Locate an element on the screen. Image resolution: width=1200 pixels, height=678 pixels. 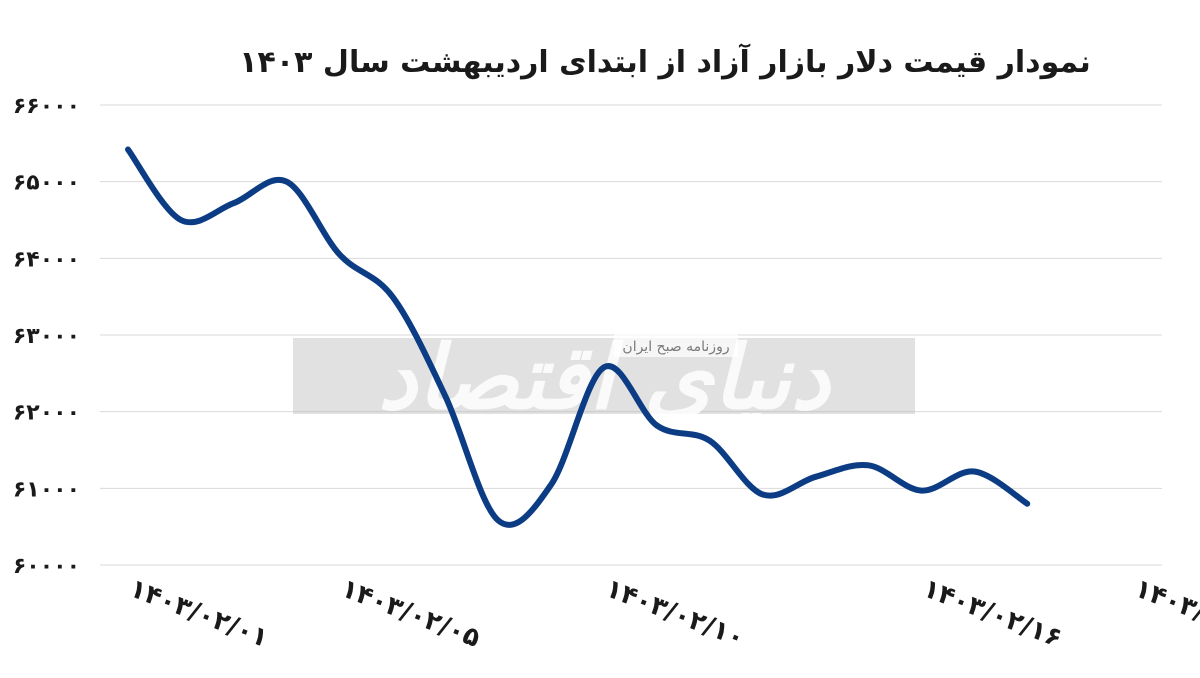
y-tick-label: ۶۶۰۰۰ is located at coordinates (46, 106).